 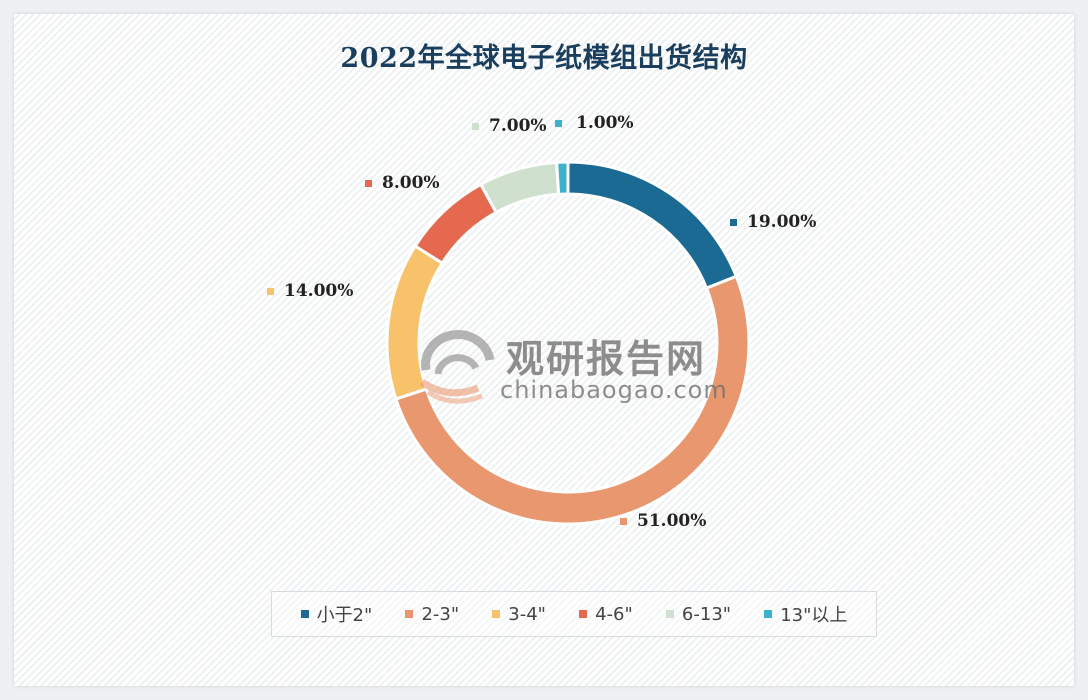 What do you see at coordinates (663, 521) in the screenshot?
I see `data-label-2-3: 51.00%` at bounding box center [663, 521].